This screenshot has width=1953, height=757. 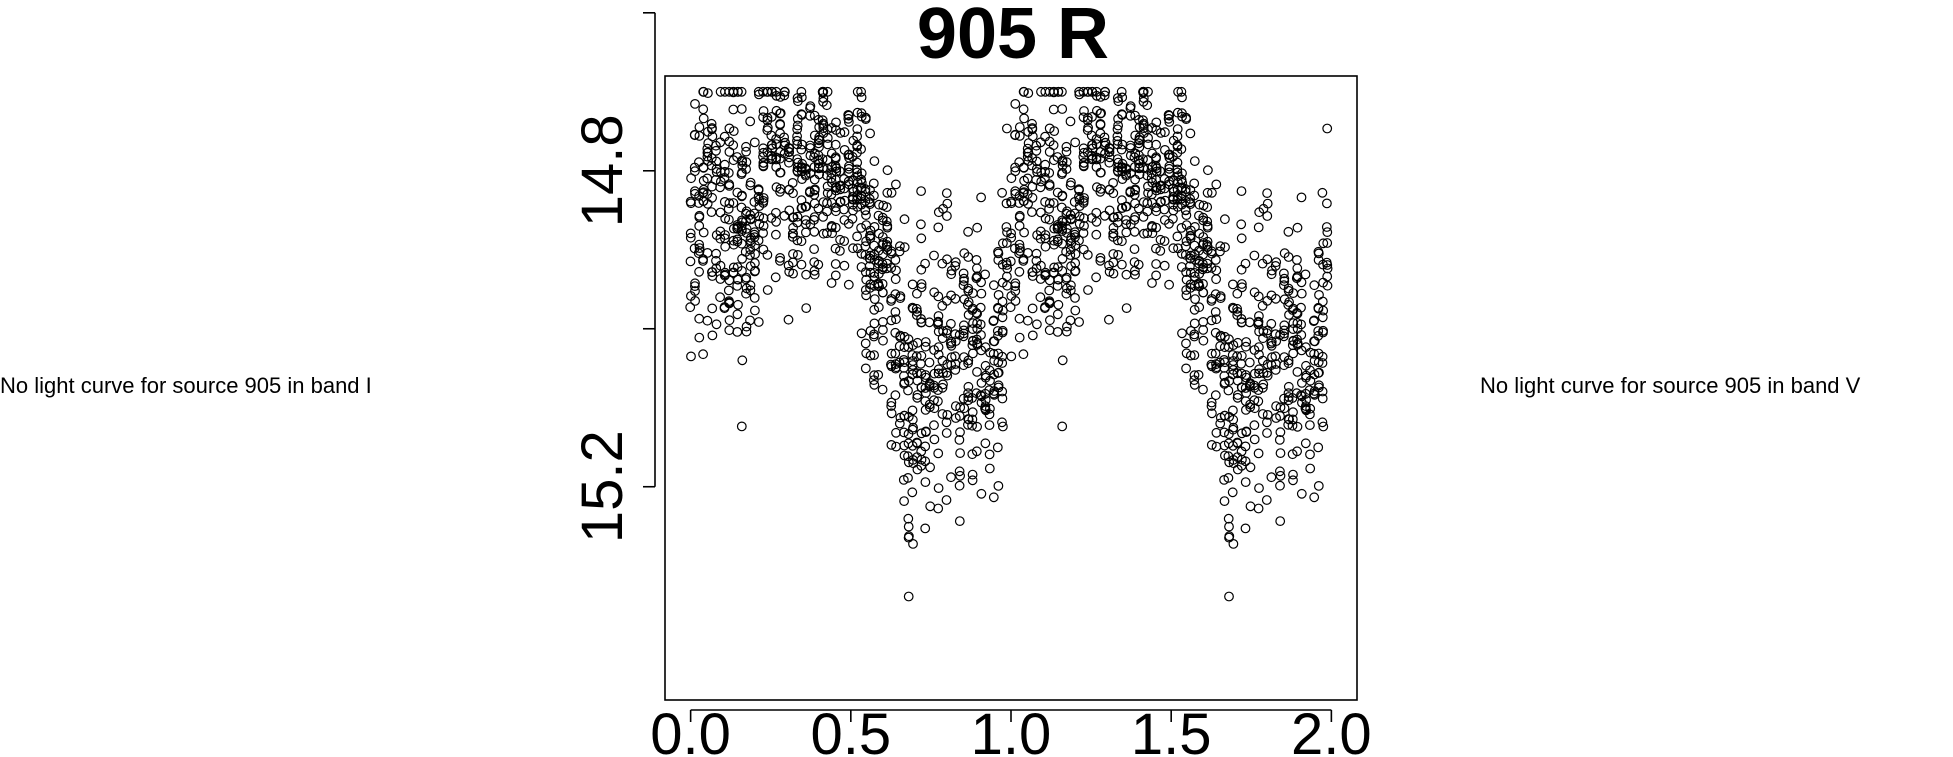 I want to click on x-tick-label: 0.0, so click(x=690, y=729).